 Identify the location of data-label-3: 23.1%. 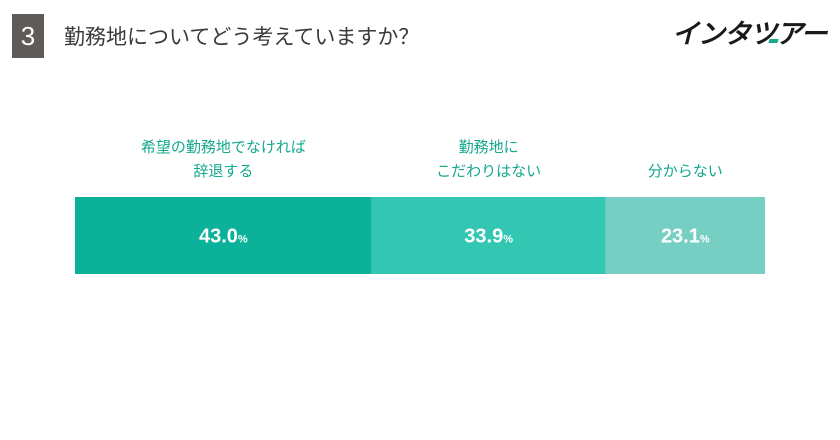
(685, 237).